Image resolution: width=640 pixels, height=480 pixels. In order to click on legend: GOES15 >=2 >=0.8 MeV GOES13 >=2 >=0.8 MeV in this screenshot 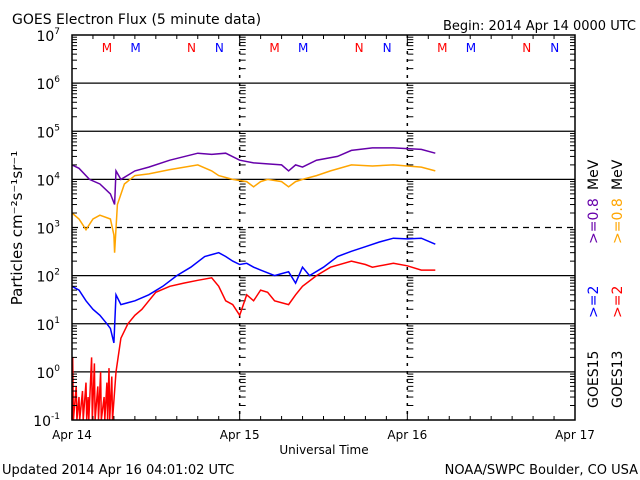, I will do `click(606, 283)`.